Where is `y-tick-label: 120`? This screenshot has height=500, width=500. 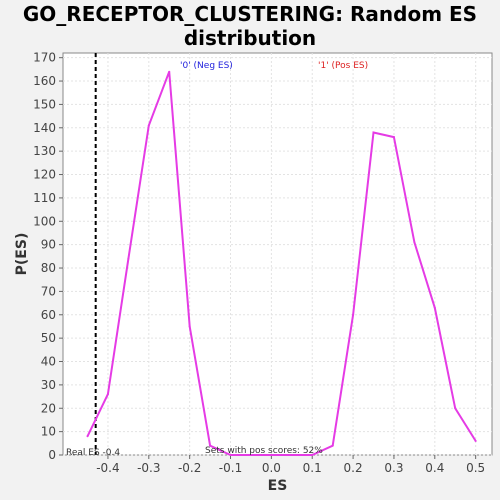
y-tick-label: 120 is located at coordinates (44, 175).